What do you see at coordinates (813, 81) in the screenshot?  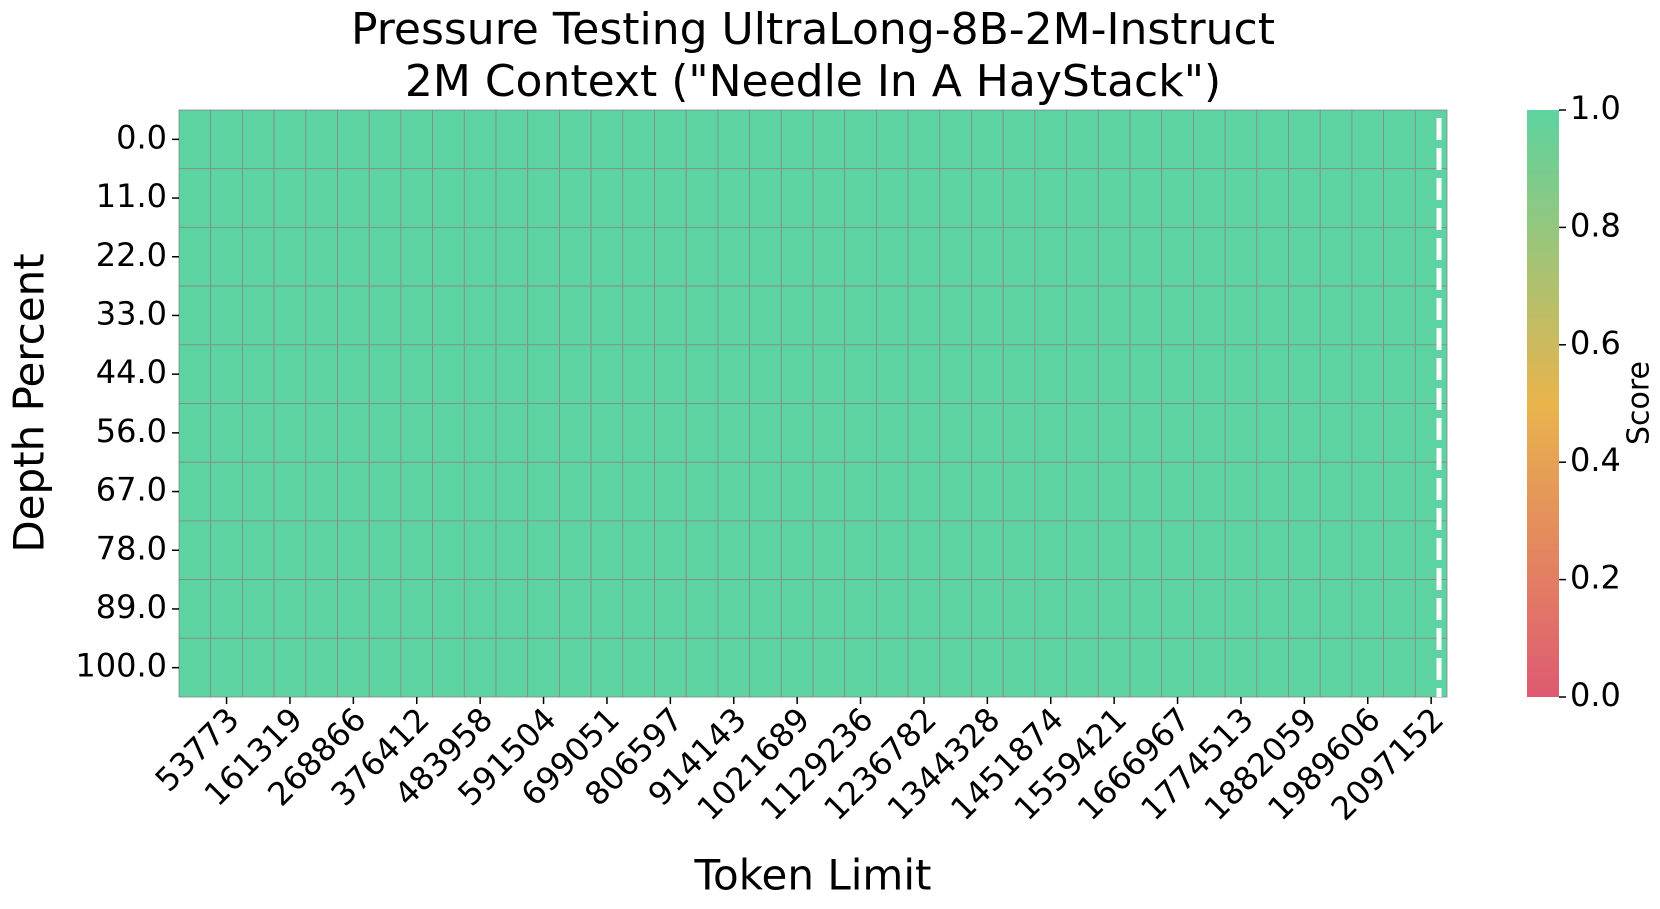 I see `chart-subtitle: 2M Context ("Needle In A HayStack")` at bounding box center [813, 81].